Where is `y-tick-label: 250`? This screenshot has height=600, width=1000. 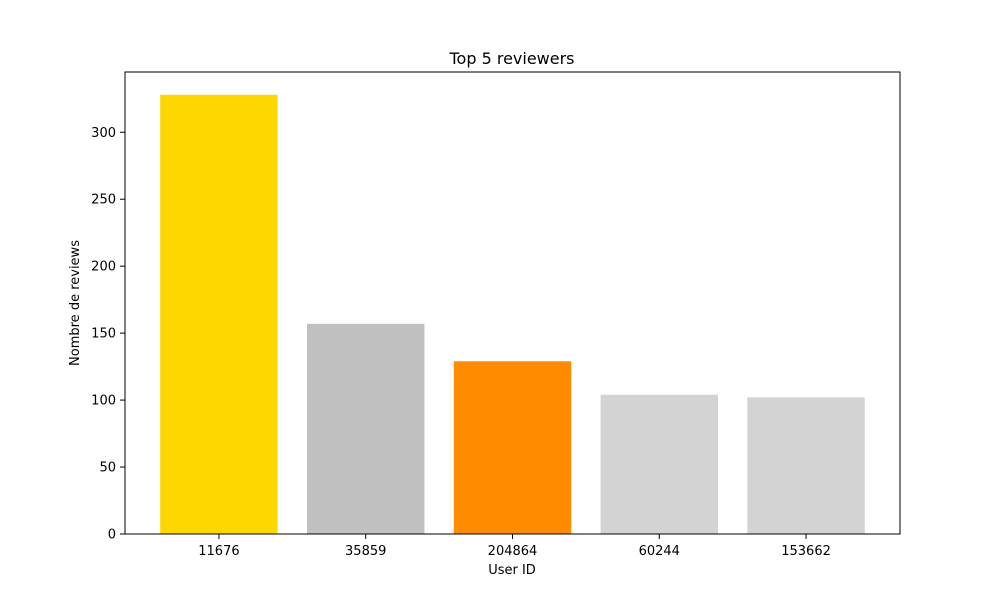
y-tick-label: 250 is located at coordinates (103, 200).